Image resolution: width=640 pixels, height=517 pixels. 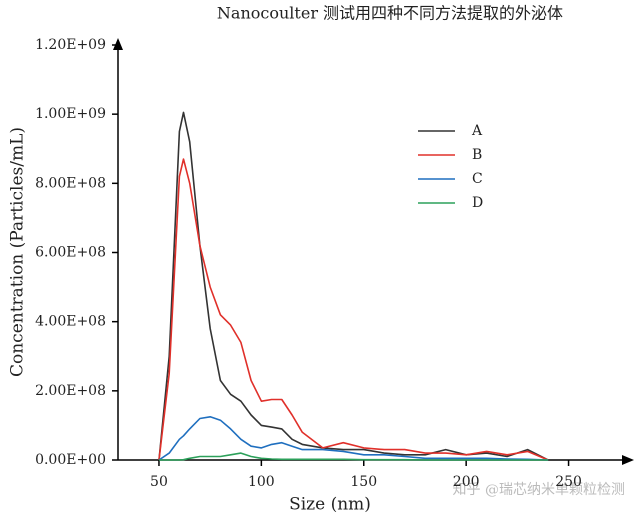 I want to click on y-tick-label: 6.00E+08, so click(x=70, y=253).